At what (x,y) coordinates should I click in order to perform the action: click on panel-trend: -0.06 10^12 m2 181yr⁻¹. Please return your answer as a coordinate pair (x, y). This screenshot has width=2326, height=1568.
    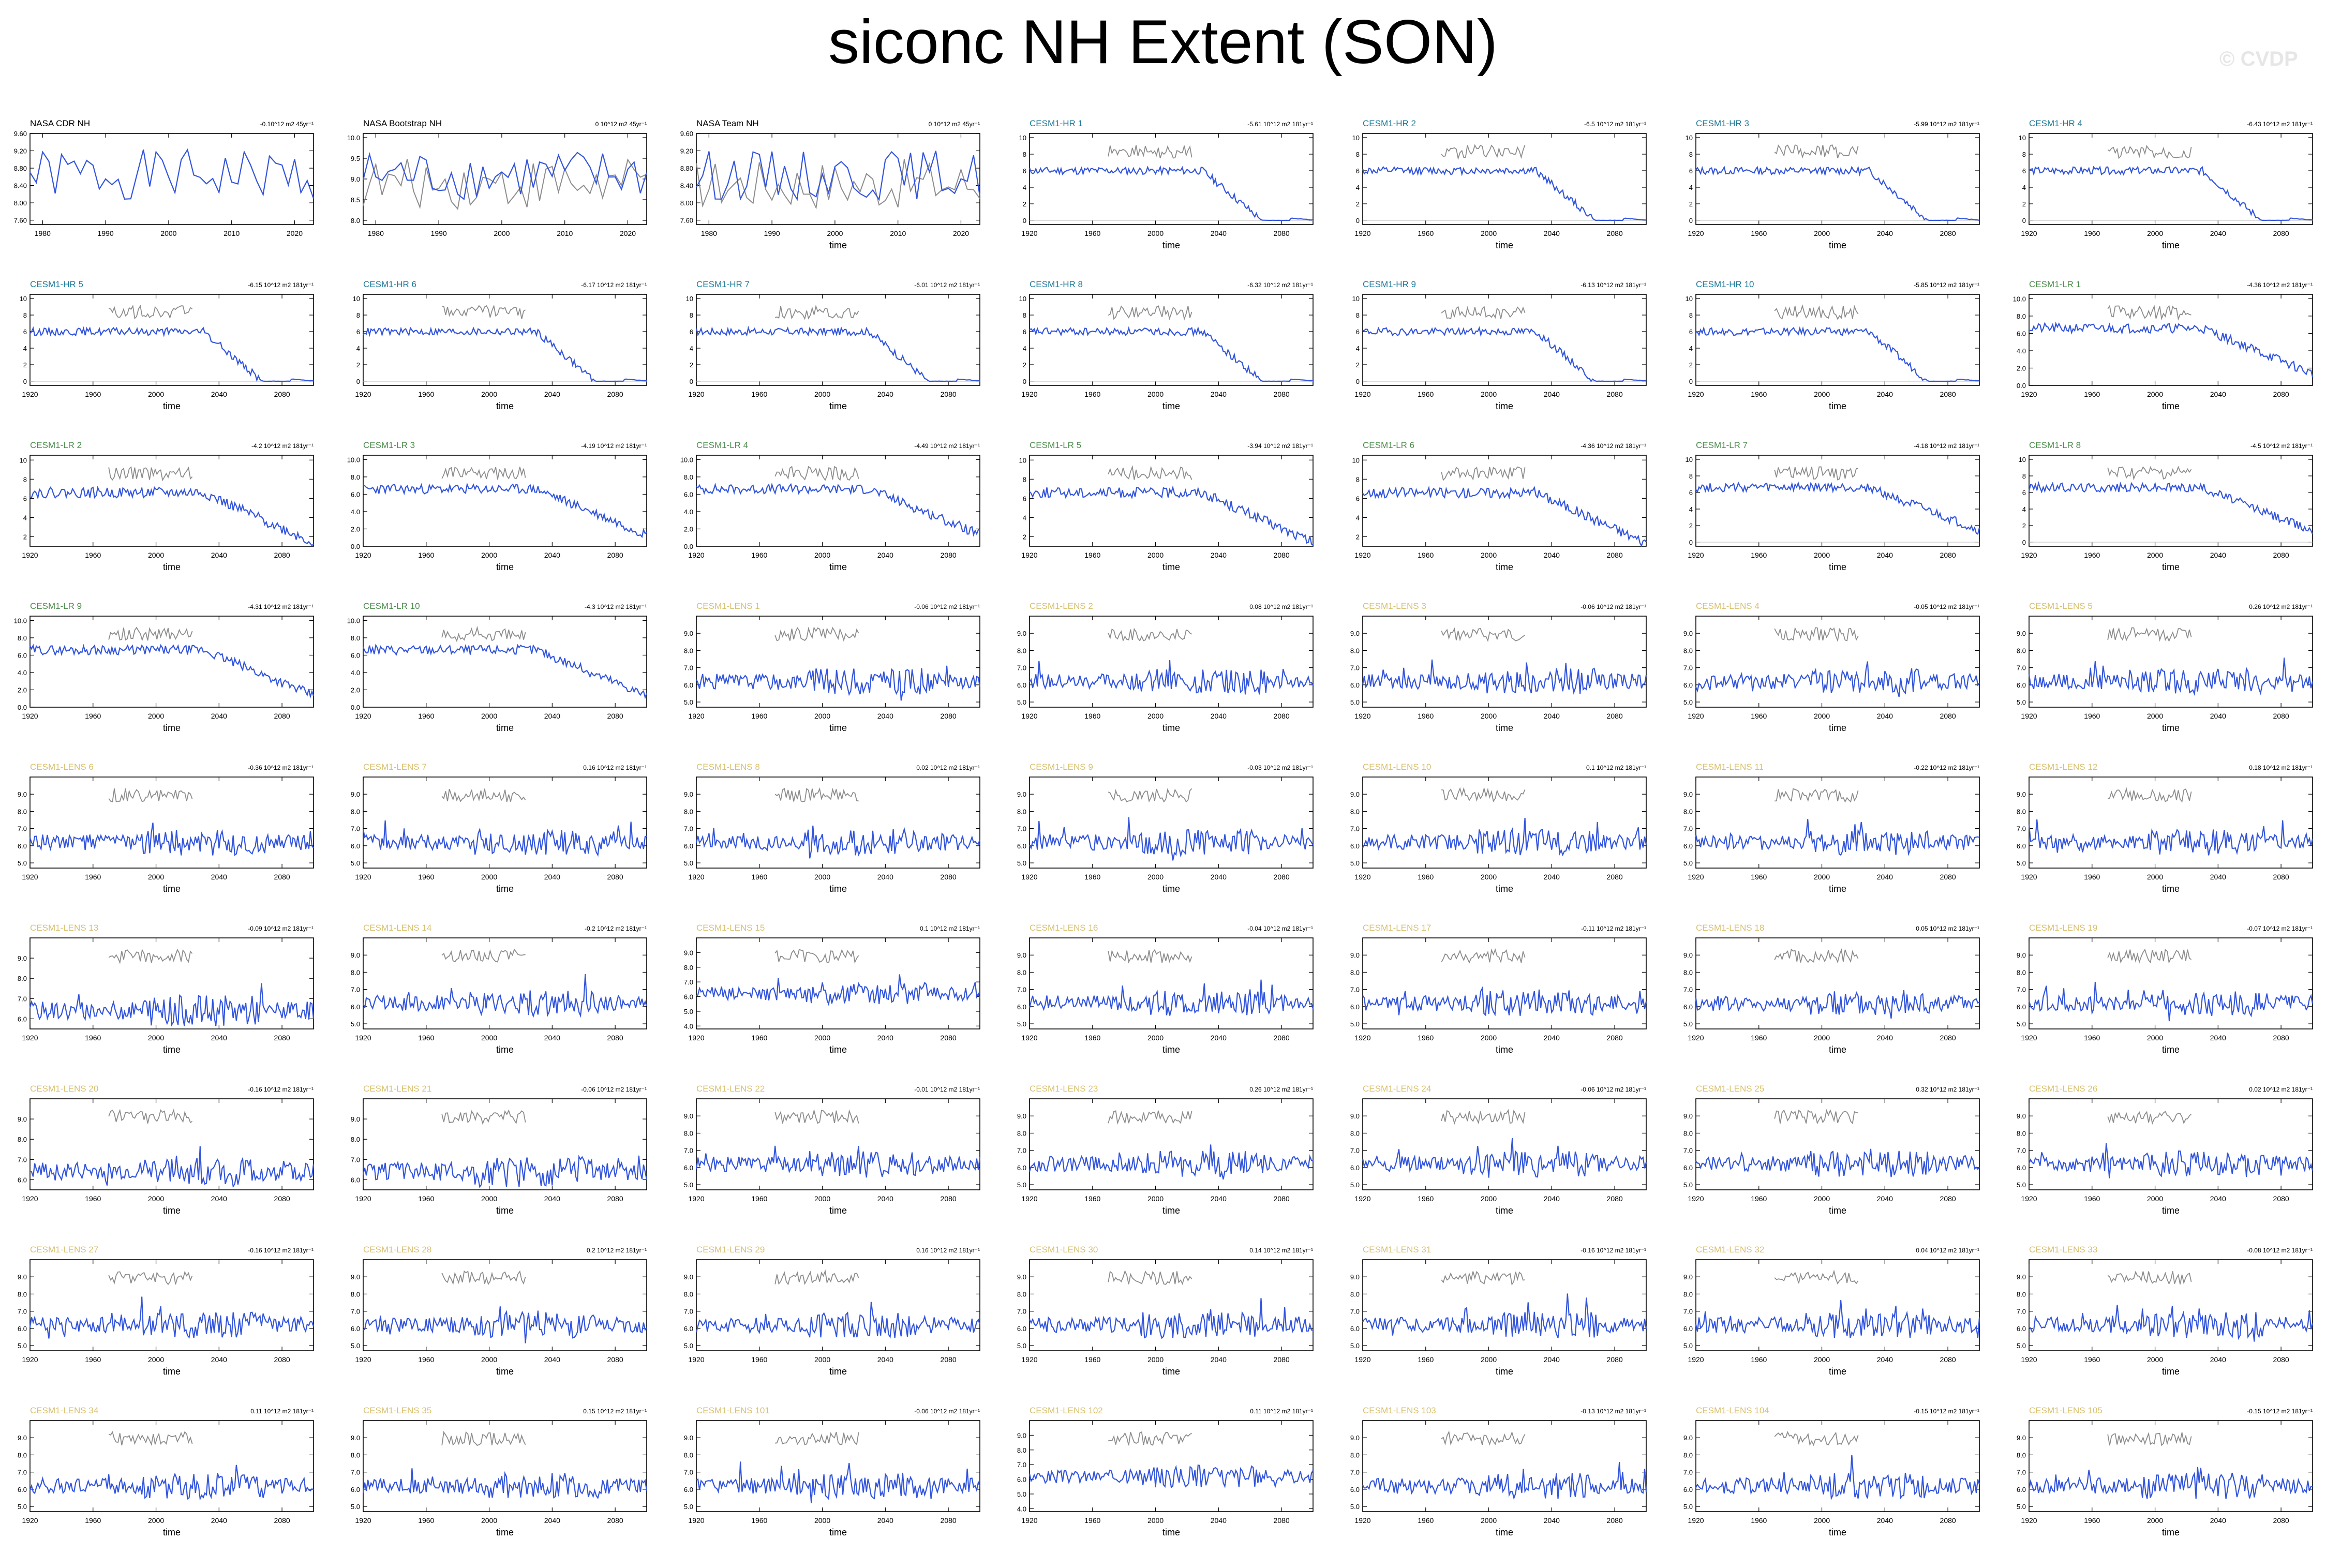
    Looking at the image, I should click on (614, 1089).